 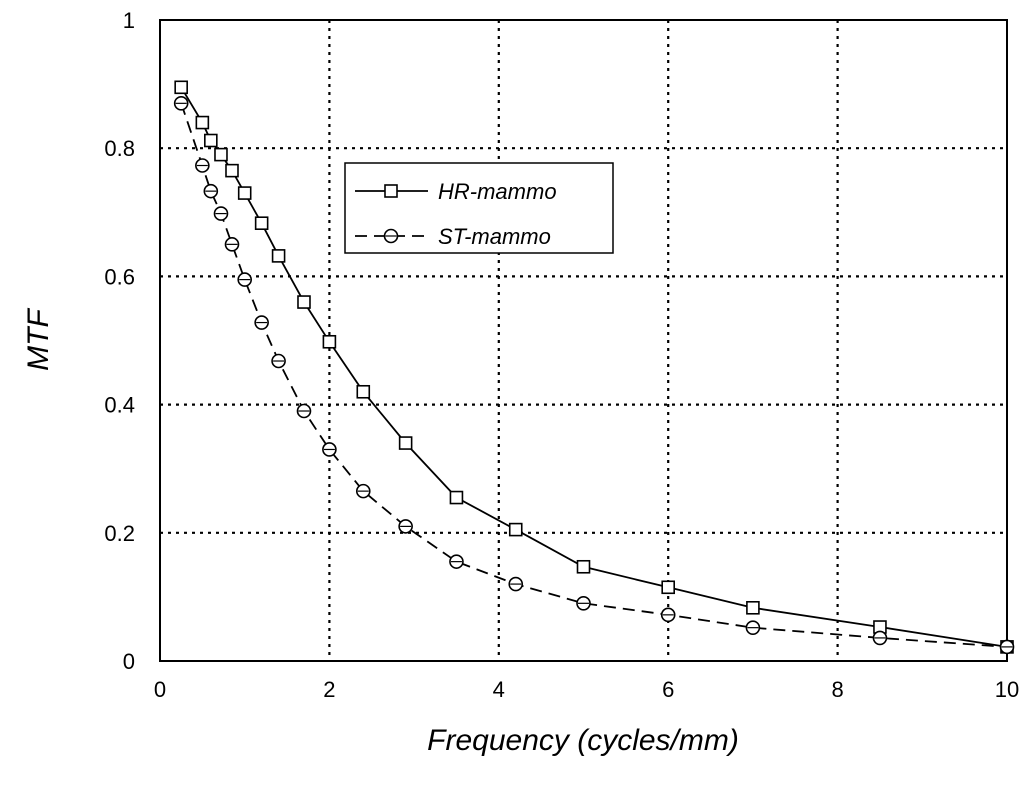 What do you see at coordinates (119, 276) in the screenshot?
I see `y-tick-label: 0.6` at bounding box center [119, 276].